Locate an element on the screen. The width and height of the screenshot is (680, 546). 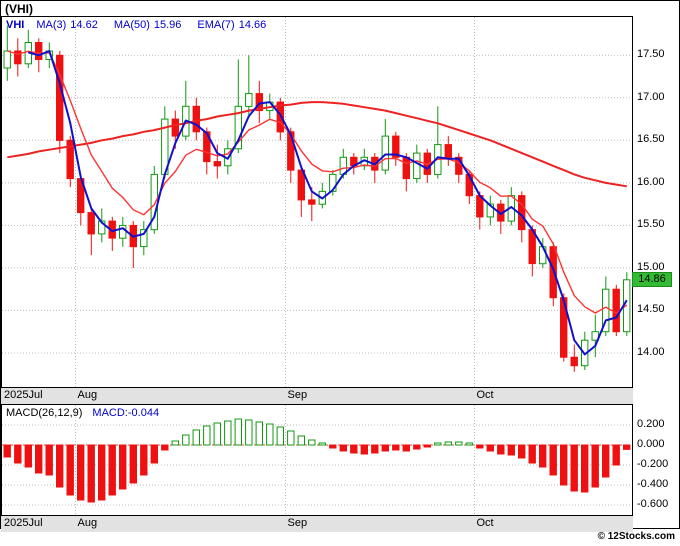
price-tick-label: 16.00 is located at coordinates (651, 181).